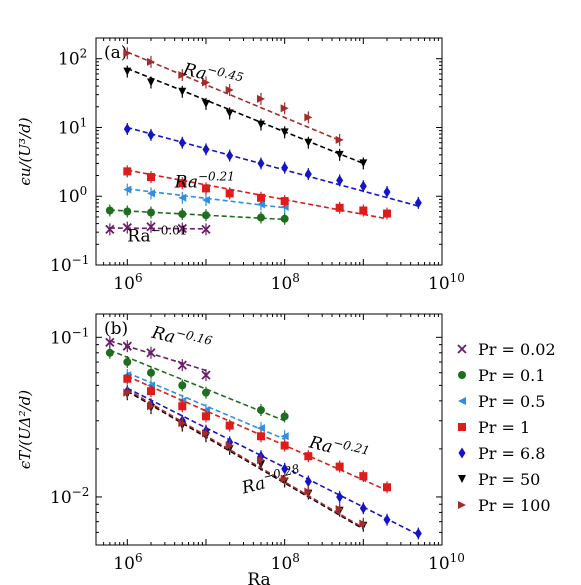  What do you see at coordinates (446, 562) in the screenshot?
I see `x-tick-label: 1010` at bounding box center [446, 562].